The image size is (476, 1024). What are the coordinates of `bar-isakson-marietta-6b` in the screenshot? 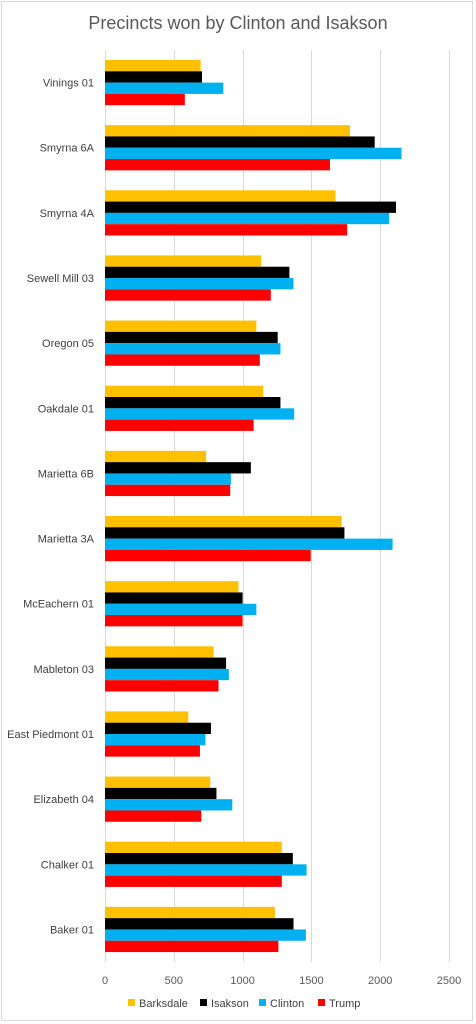 It's located at (178, 468).